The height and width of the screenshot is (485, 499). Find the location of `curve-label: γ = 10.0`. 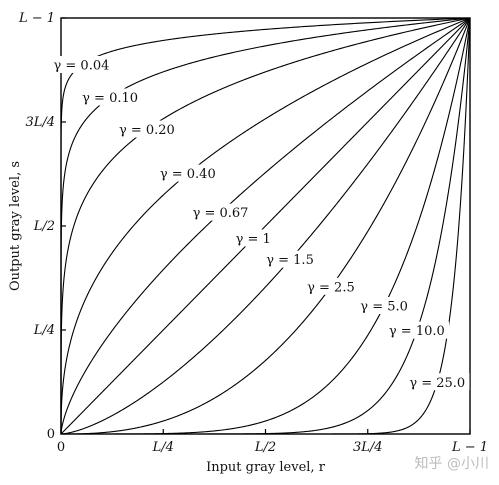

curve-label: γ = 10.0 is located at coordinates (417, 331).